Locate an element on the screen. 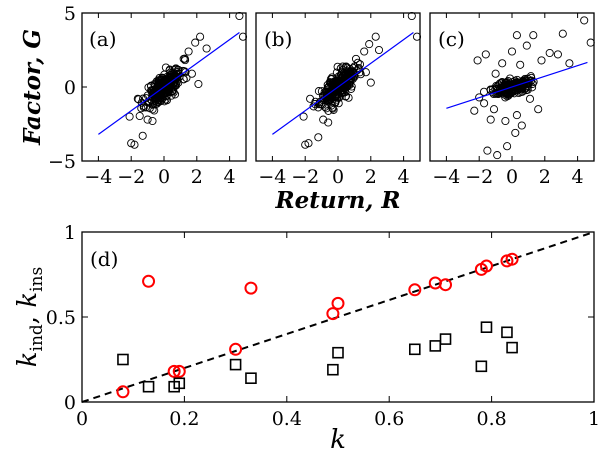 The image size is (602, 460). panel-a-x-tick-label: 2 is located at coordinates (197, 177).